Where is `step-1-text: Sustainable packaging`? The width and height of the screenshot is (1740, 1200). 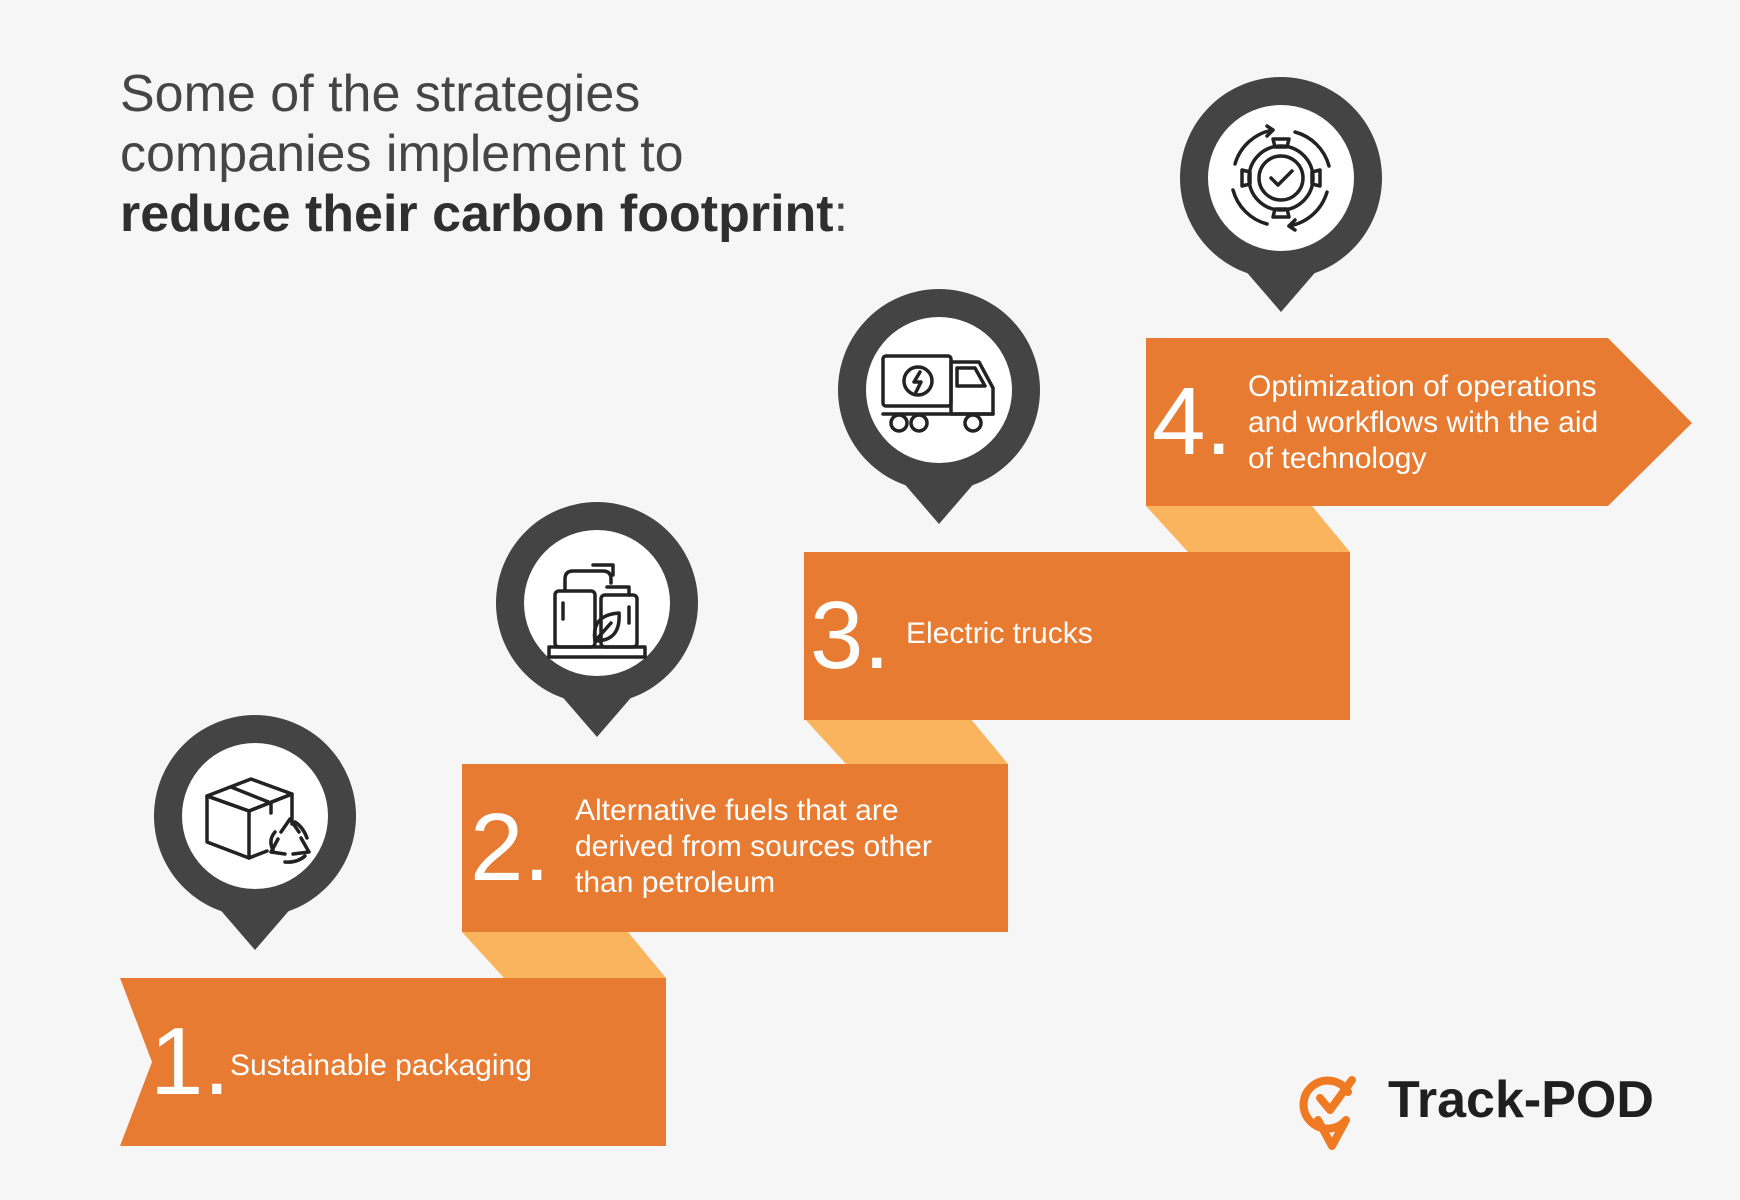 step-1-text: Sustainable packaging is located at coordinates (381, 1065).